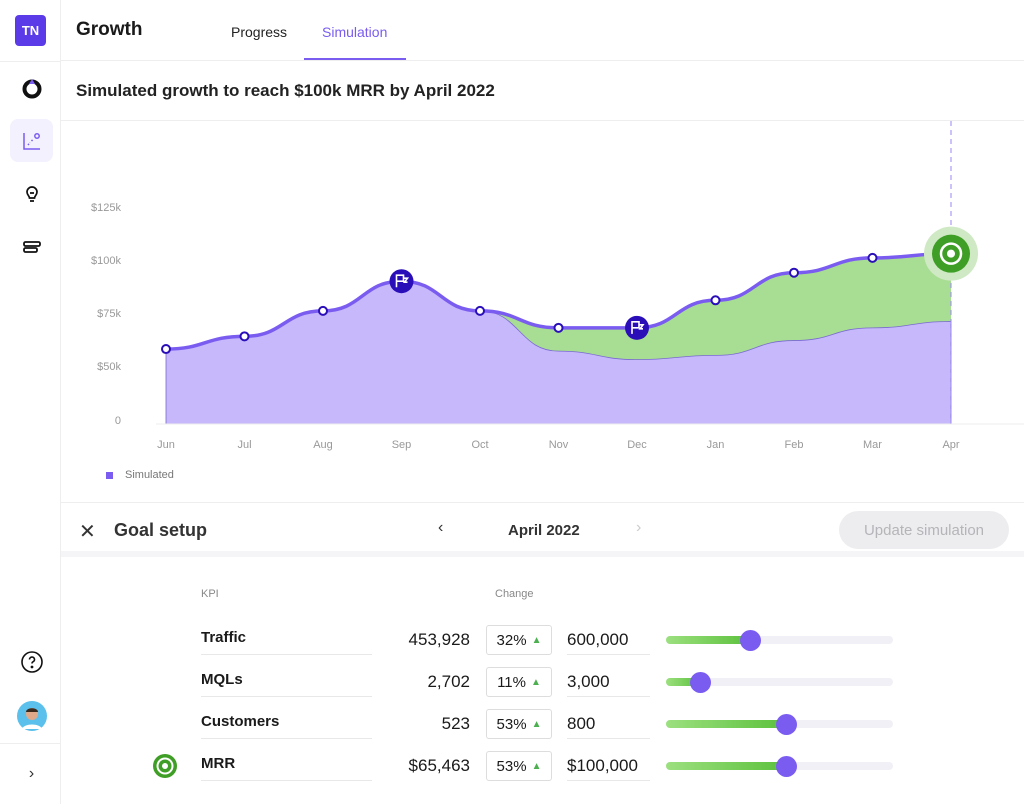  I want to click on next-month-button: ›, so click(639, 527).